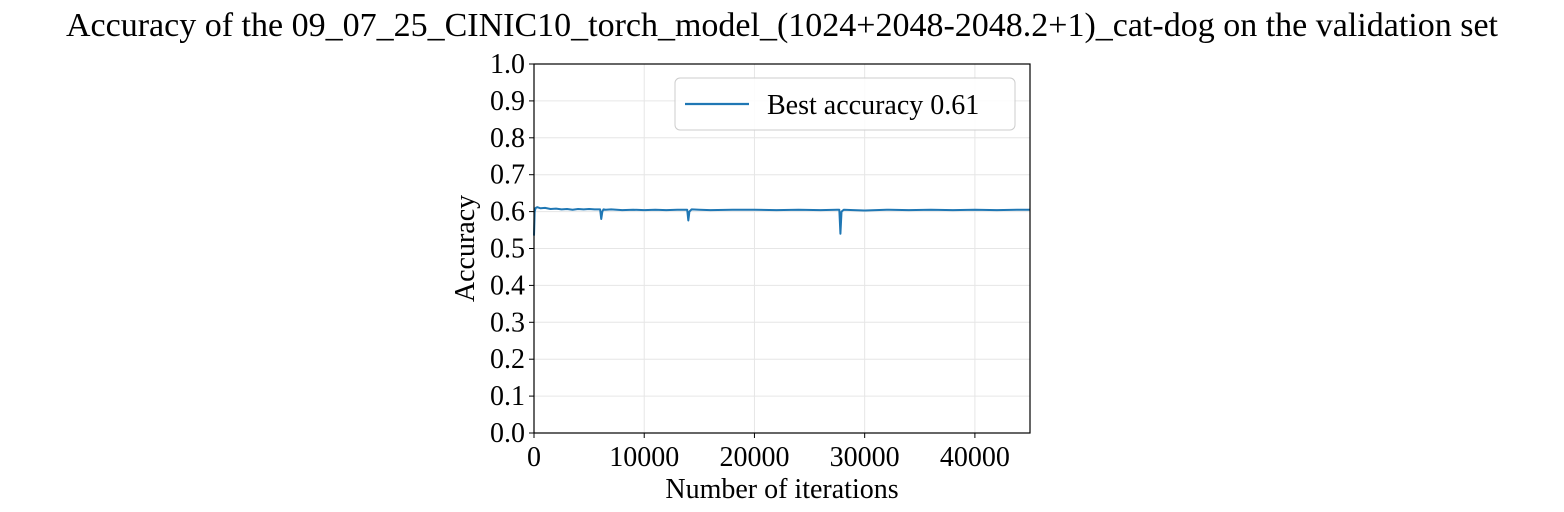 This screenshot has height=512, width=1564. Describe the element at coordinates (507, 64) in the screenshot. I see `y-tick-label: 1.0` at that location.